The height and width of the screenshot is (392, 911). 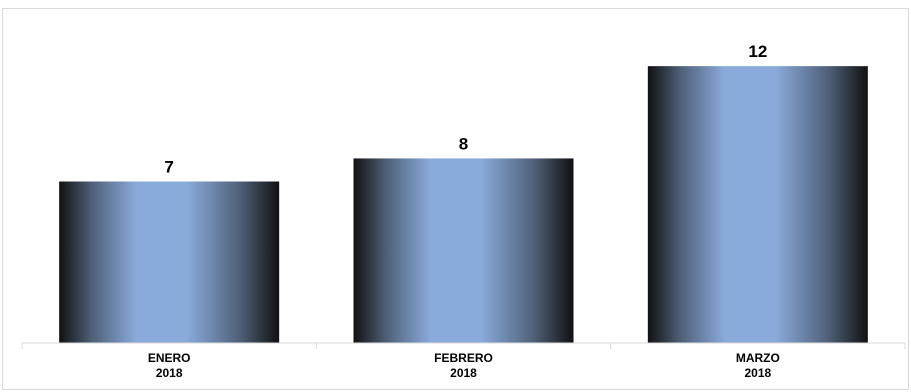 What do you see at coordinates (757, 51) in the screenshot?
I see `data-label-marzo: 12` at bounding box center [757, 51].